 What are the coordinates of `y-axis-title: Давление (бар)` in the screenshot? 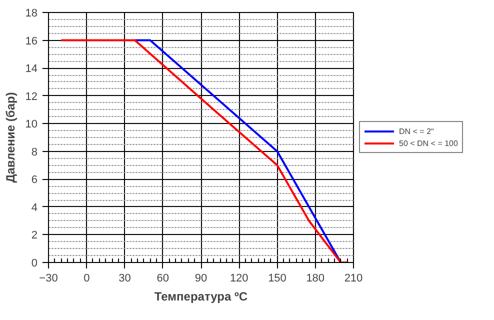 It's located at (10, 137).